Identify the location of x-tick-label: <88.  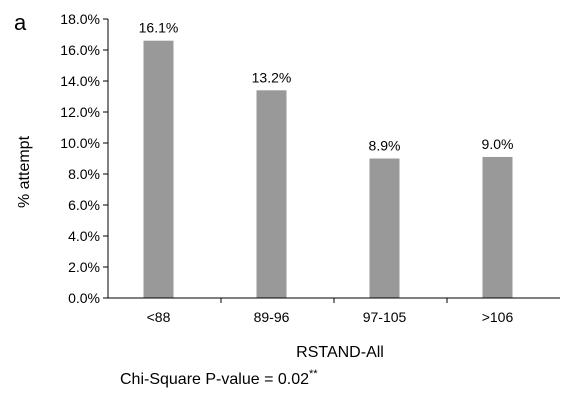
(159, 317).